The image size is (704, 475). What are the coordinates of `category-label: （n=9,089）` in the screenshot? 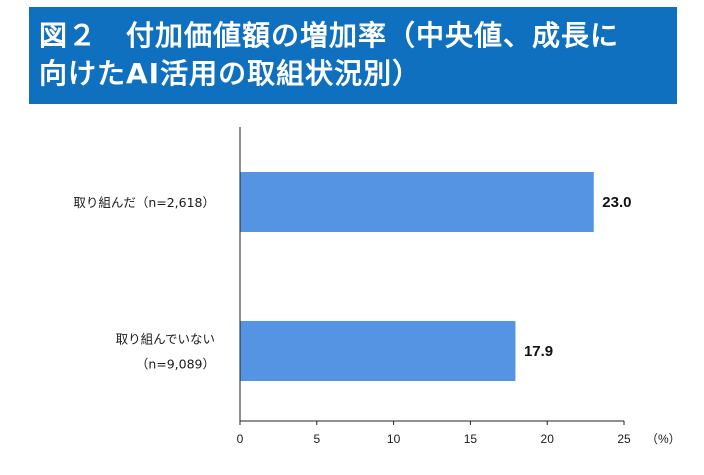 It's located at (175, 364).